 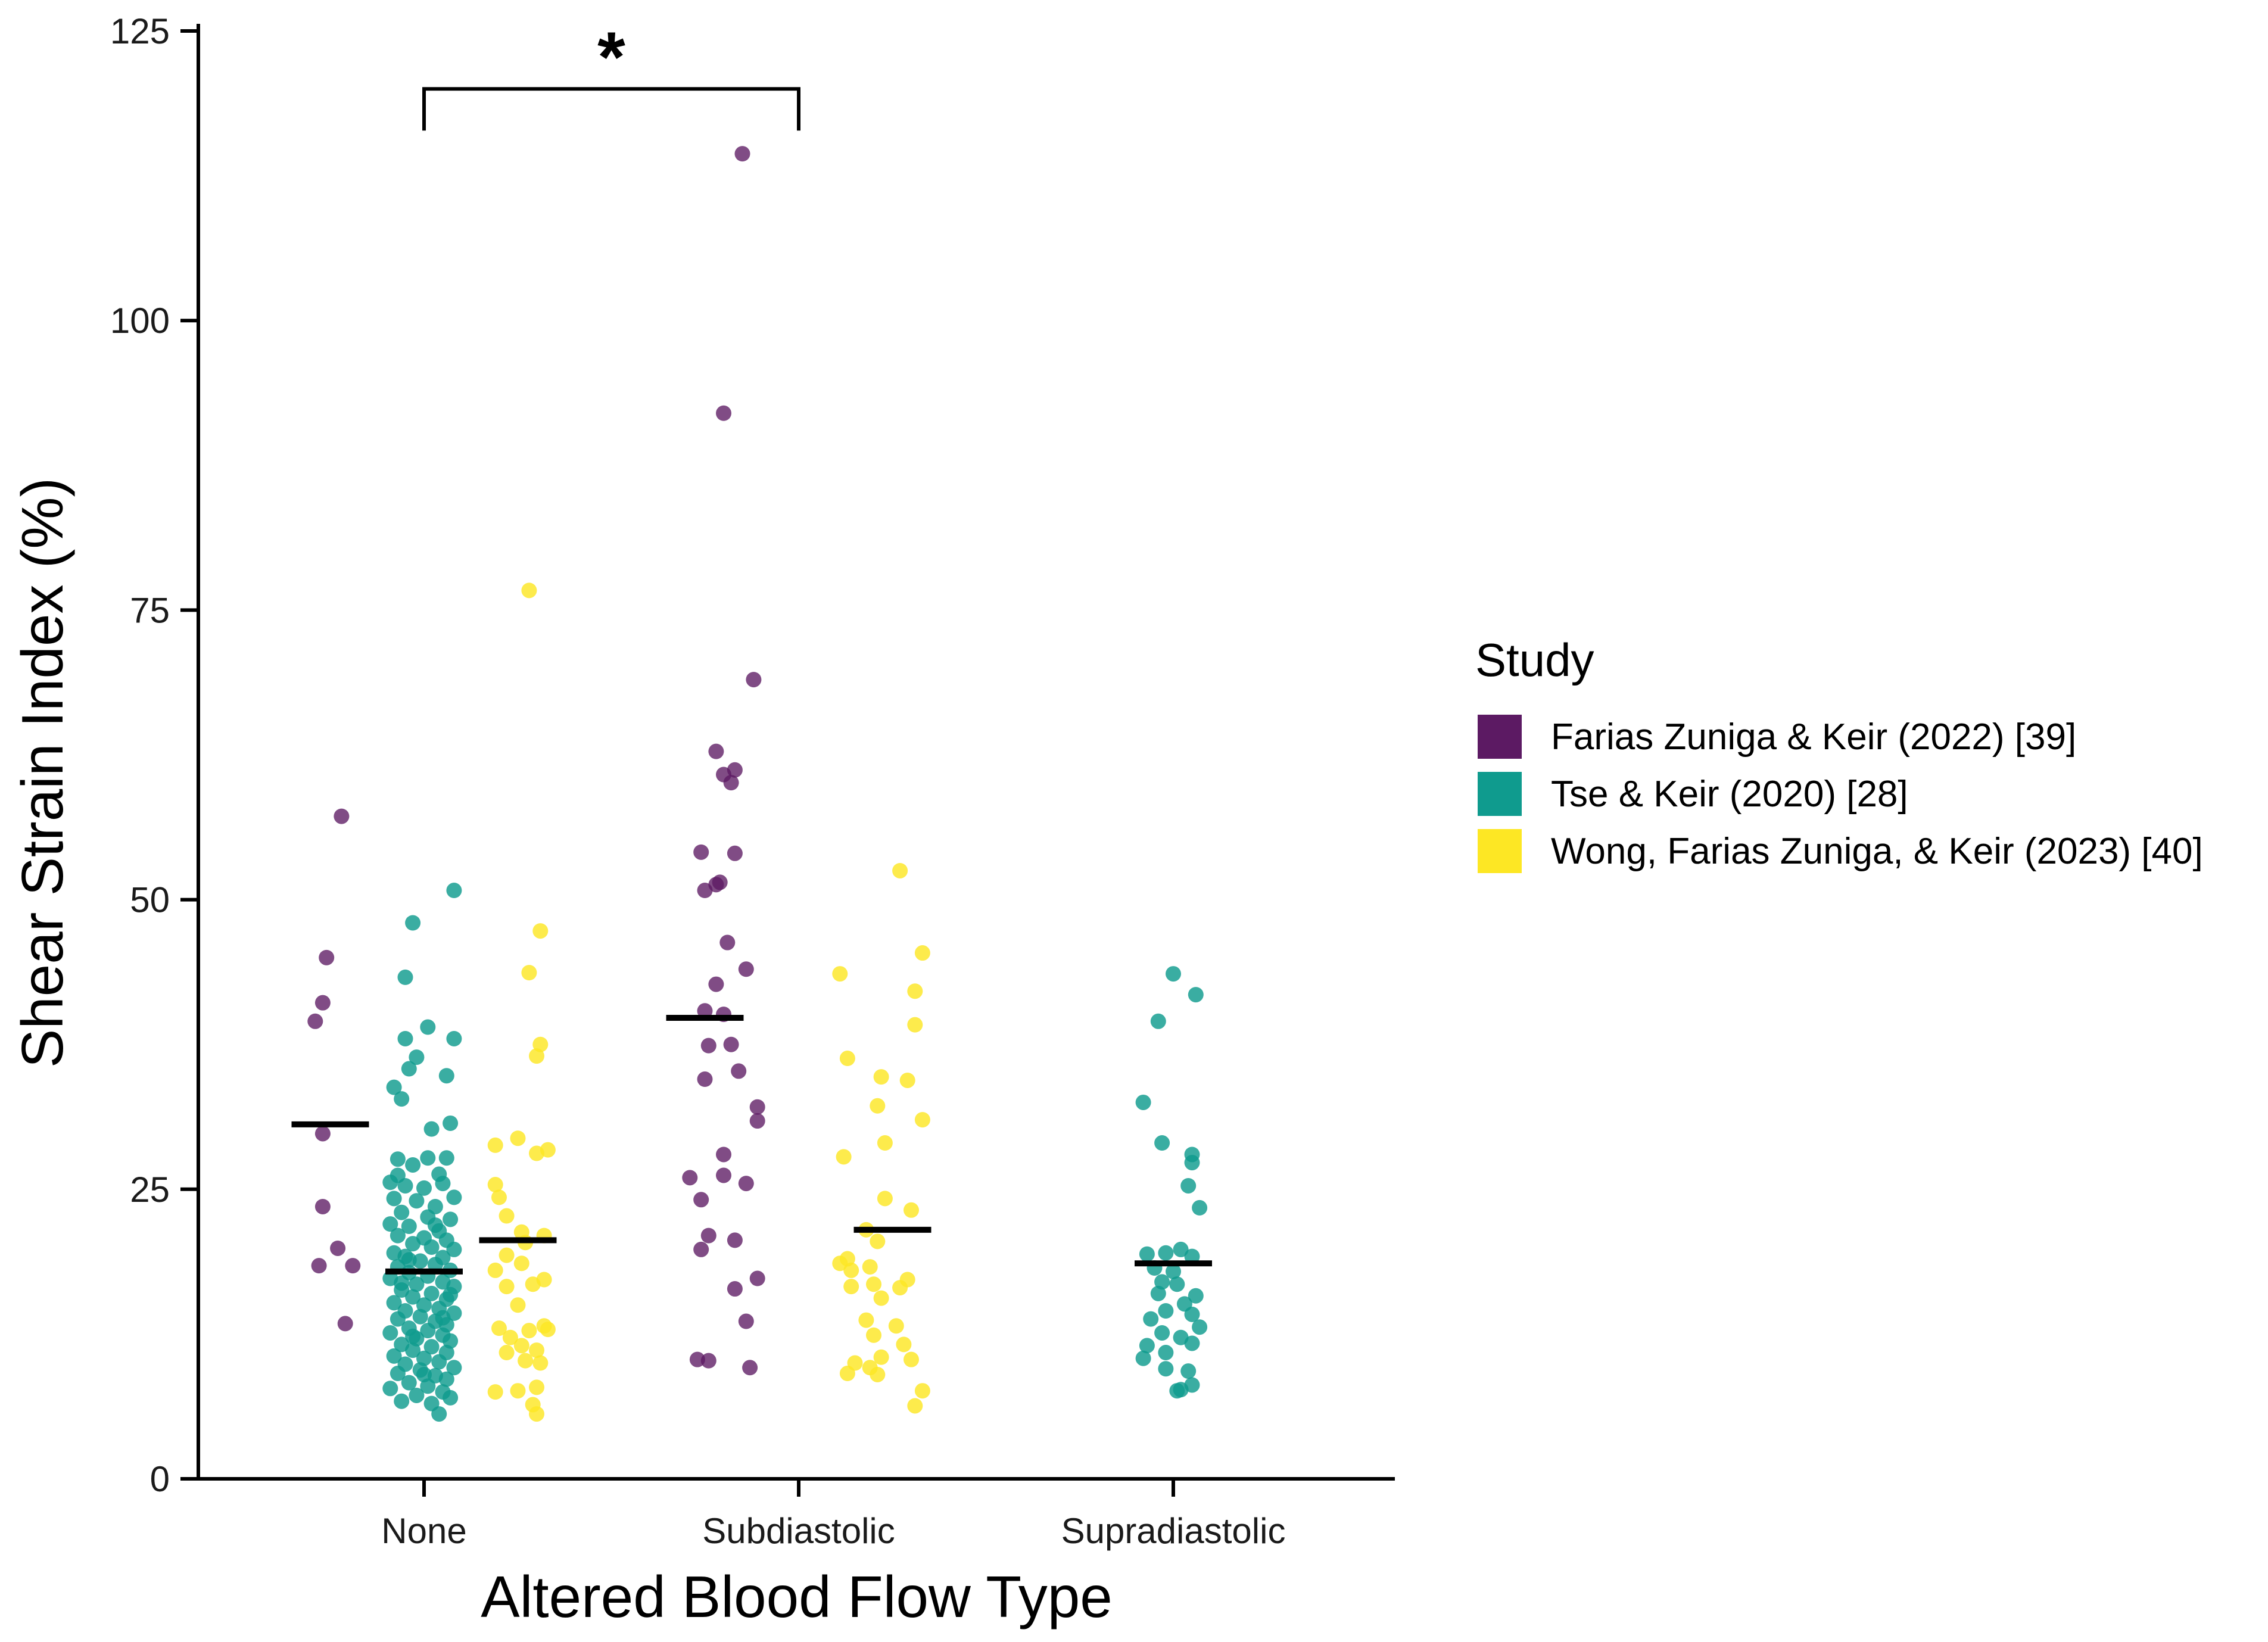 I want to click on y-tick-label: 125, so click(x=140, y=31).